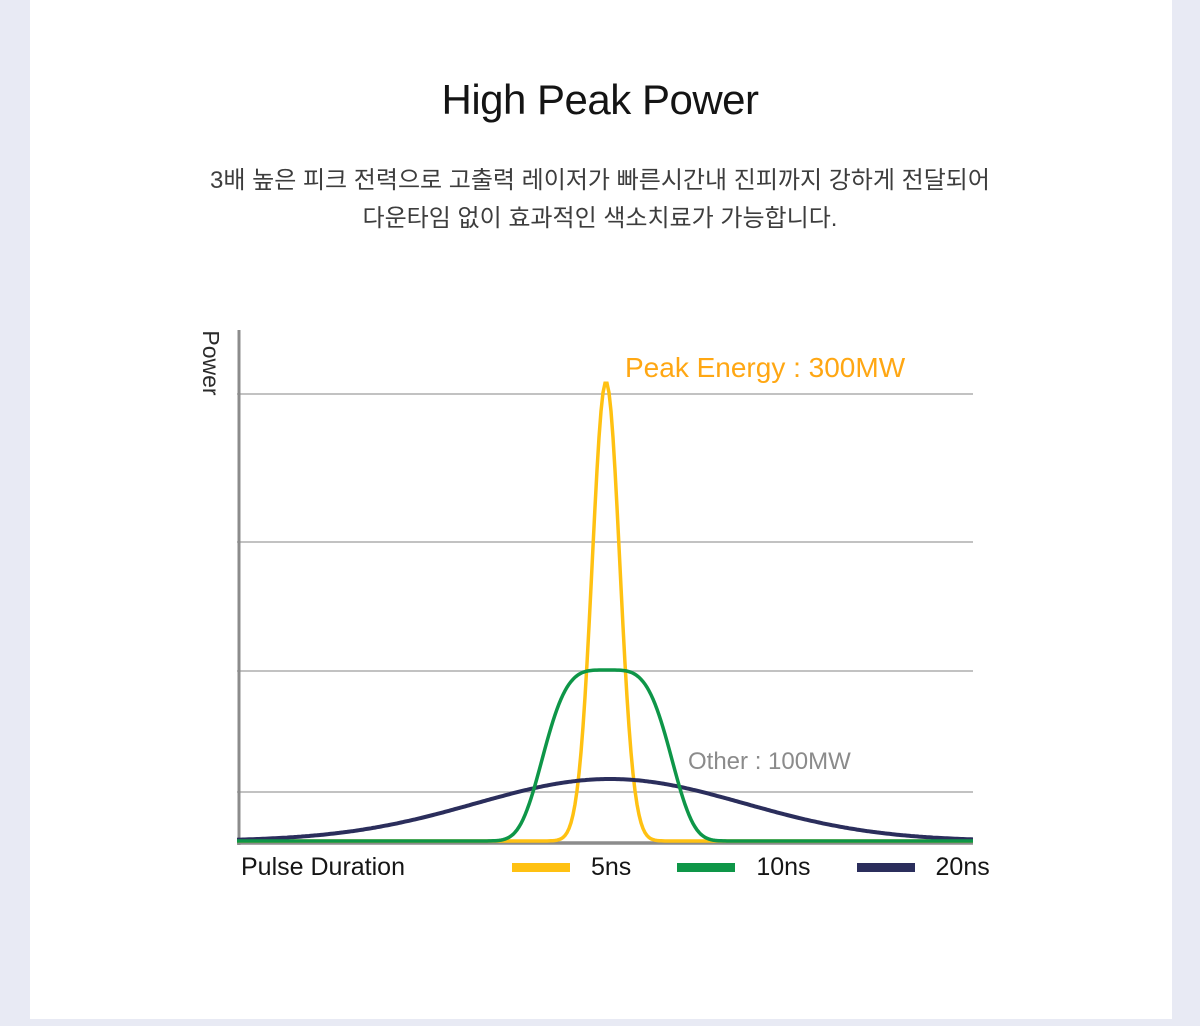  Describe the element at coordinates (605, 755) in the screenshot. I see `series-curve-10ns` at that location.